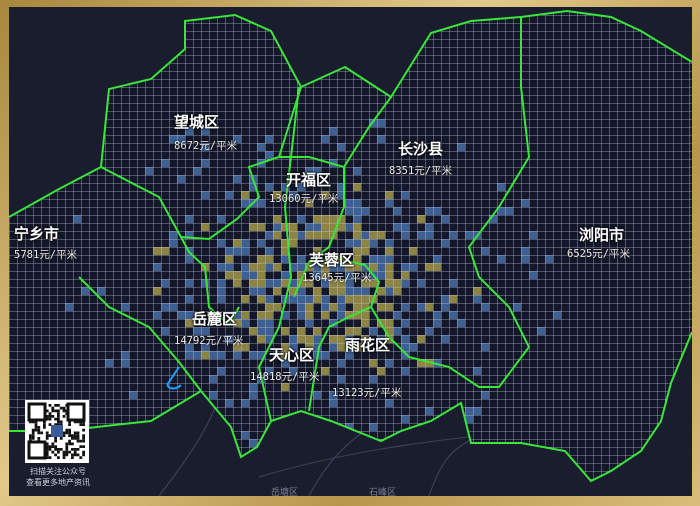  What do you see at coordinates (292, 355) in the screenshot?
I see `district-name-tianxin: 天心区` at bounding box center [292, 355].